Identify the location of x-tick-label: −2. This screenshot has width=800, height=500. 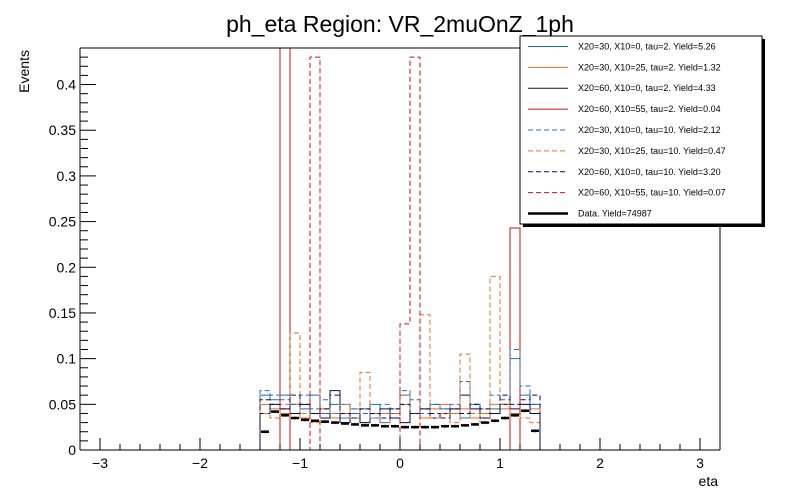
(200, 463).